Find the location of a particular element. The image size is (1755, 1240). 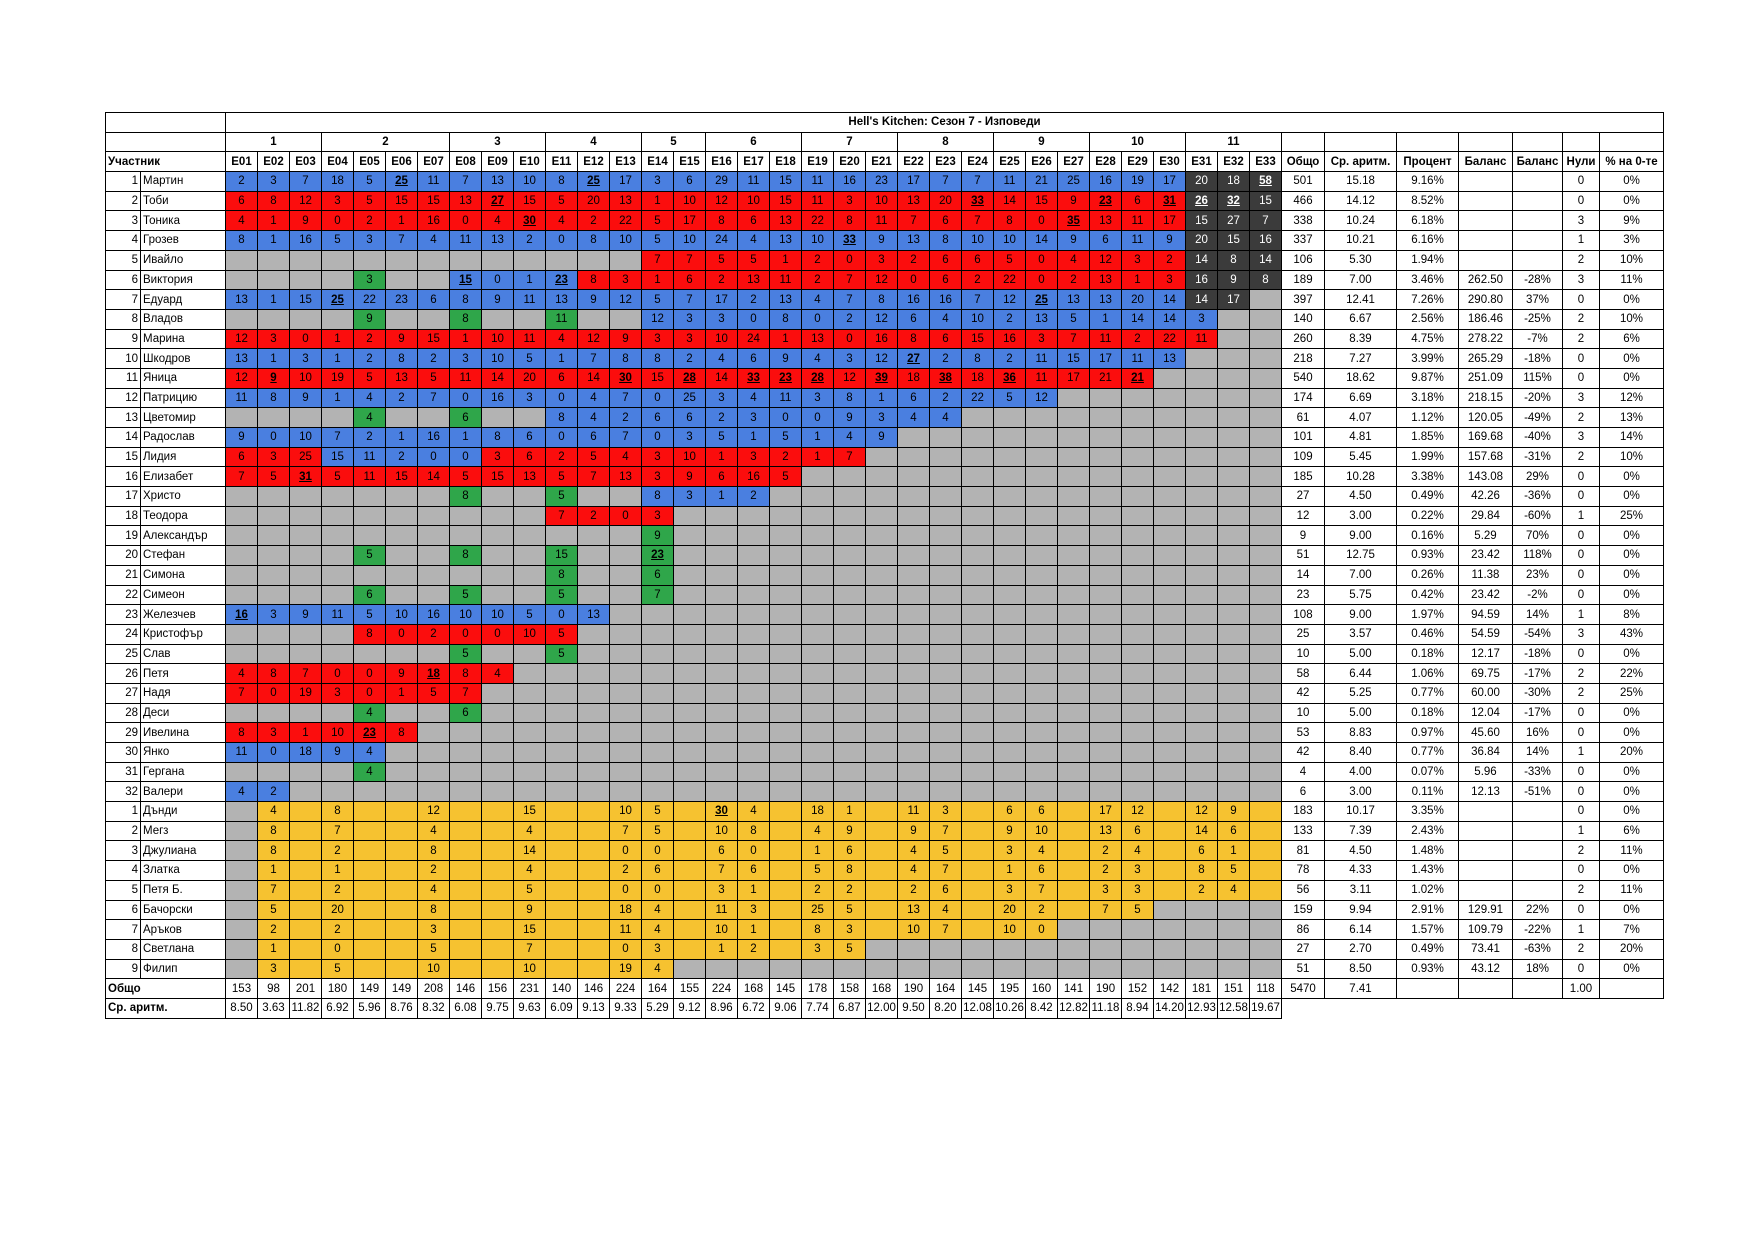

participant-name: Симона is located at coordinates (183, 575).